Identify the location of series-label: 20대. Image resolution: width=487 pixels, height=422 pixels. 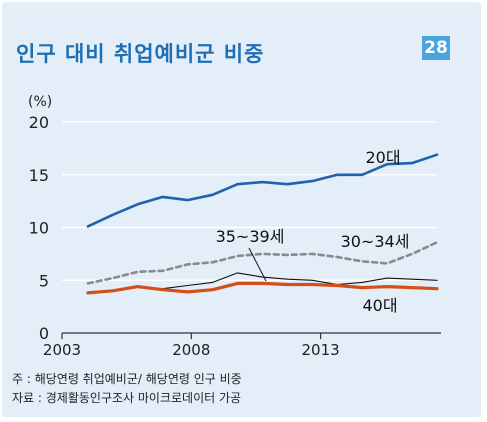
(382, 157).